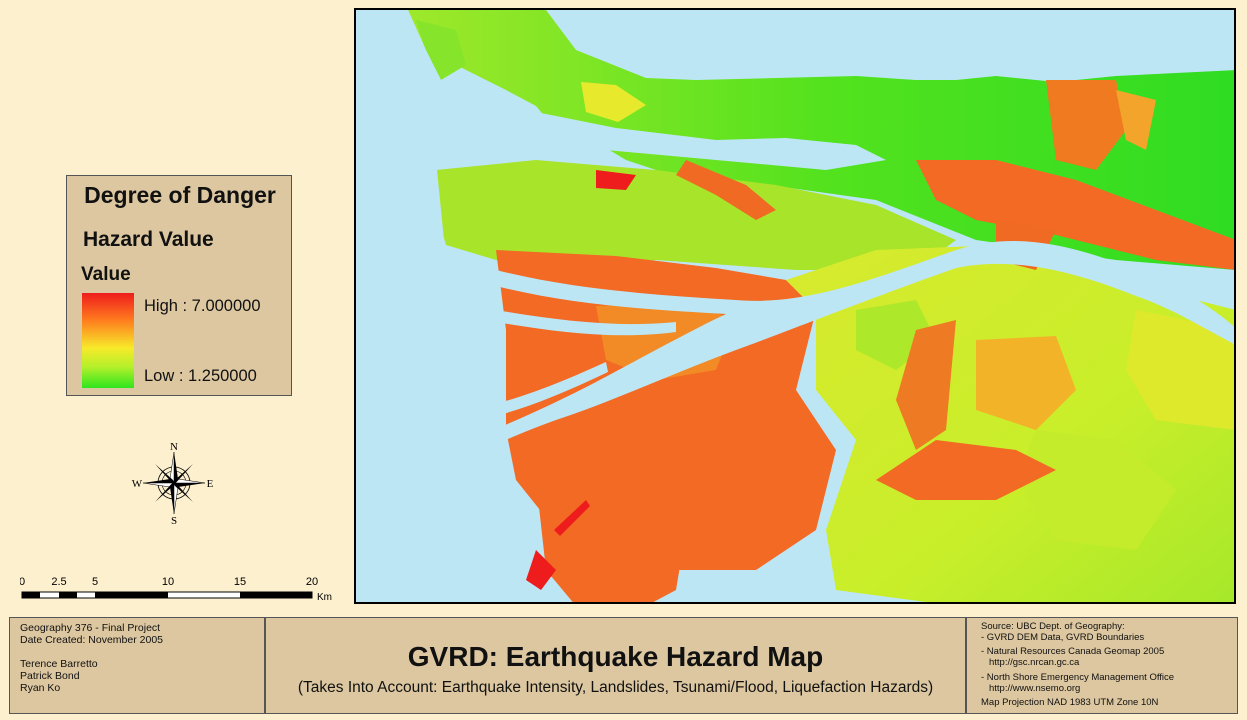 Image resolution: width=1247 pixels, height=720 pixels. What do you see at coordinates (1034, 662) in the screenshot?
I see `source-url: http://gsc.nrcan.gc.ca` at bounding box center [1034, 662].